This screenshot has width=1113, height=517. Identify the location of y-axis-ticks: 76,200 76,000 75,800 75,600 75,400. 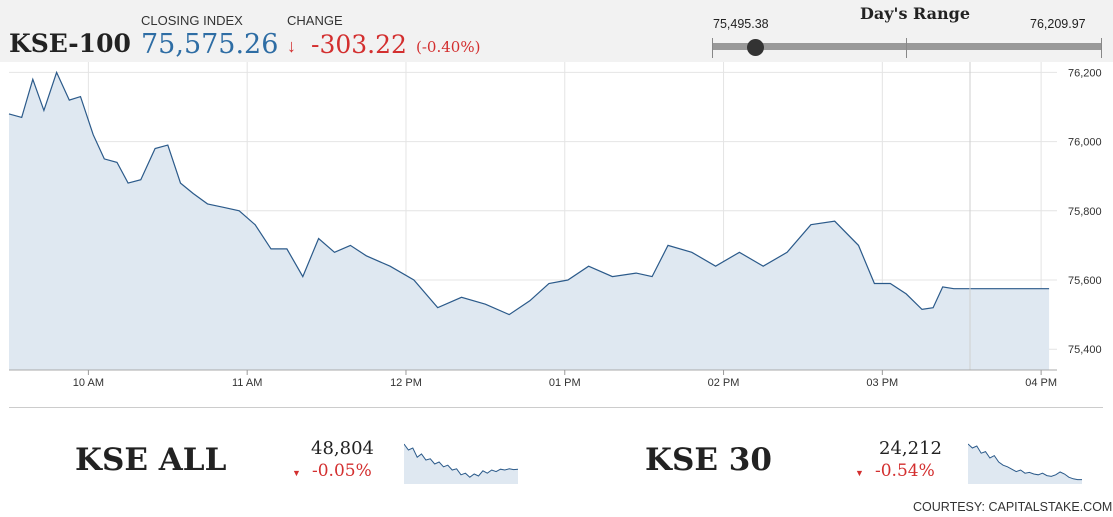
(1085, 211).